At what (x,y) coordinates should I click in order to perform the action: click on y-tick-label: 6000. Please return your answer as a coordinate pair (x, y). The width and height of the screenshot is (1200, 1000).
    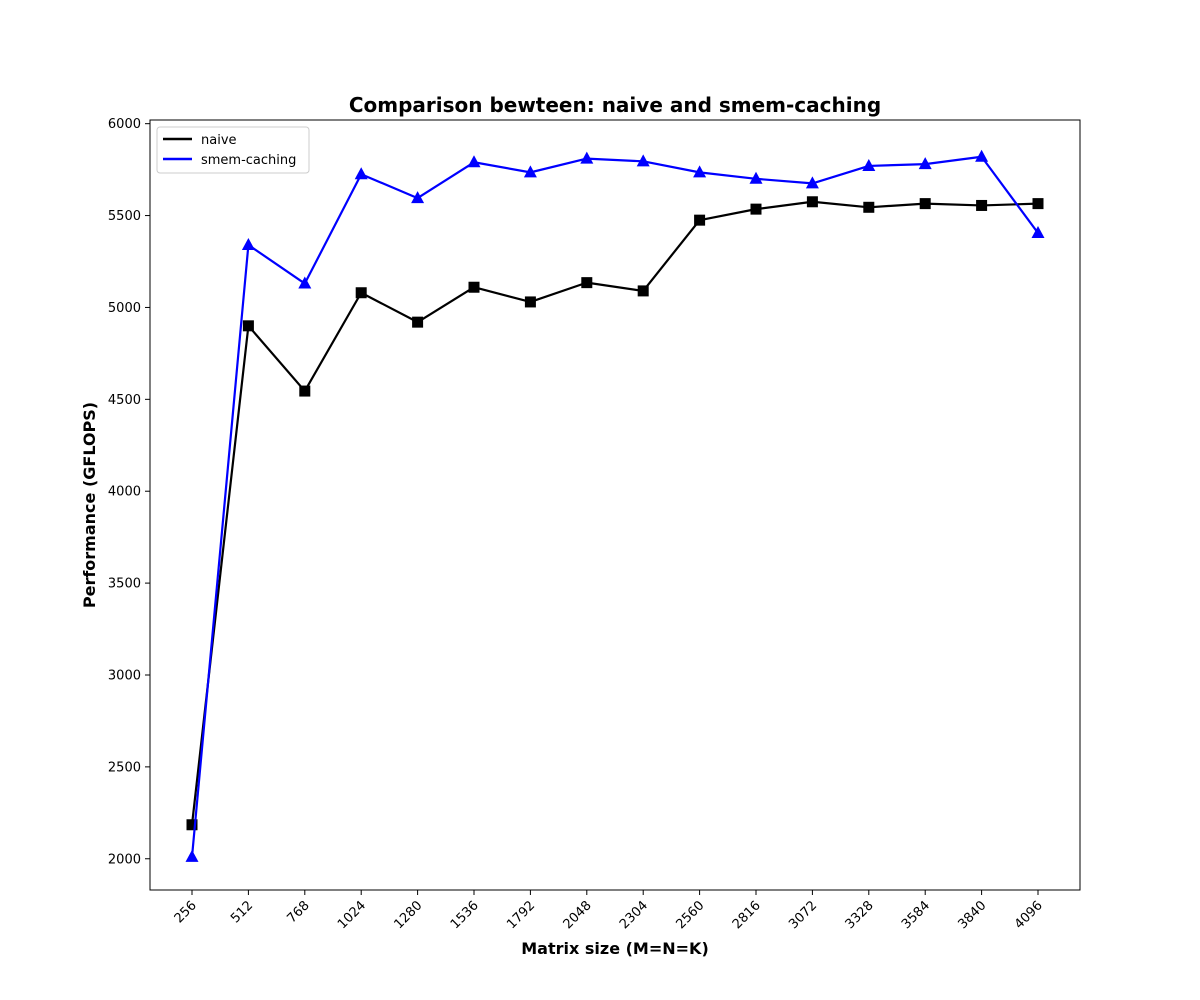
    Looking at the image, I should click on (124, 124).